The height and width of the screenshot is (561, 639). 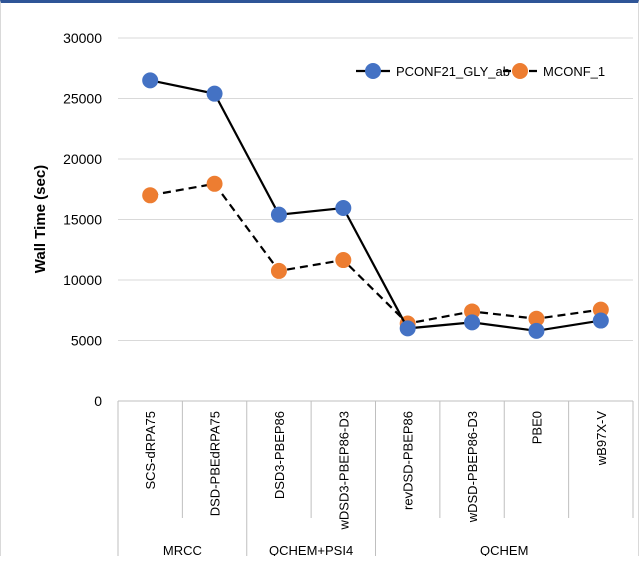 I want to click on category-label: wB97X-V, so click(x=601, y=439).